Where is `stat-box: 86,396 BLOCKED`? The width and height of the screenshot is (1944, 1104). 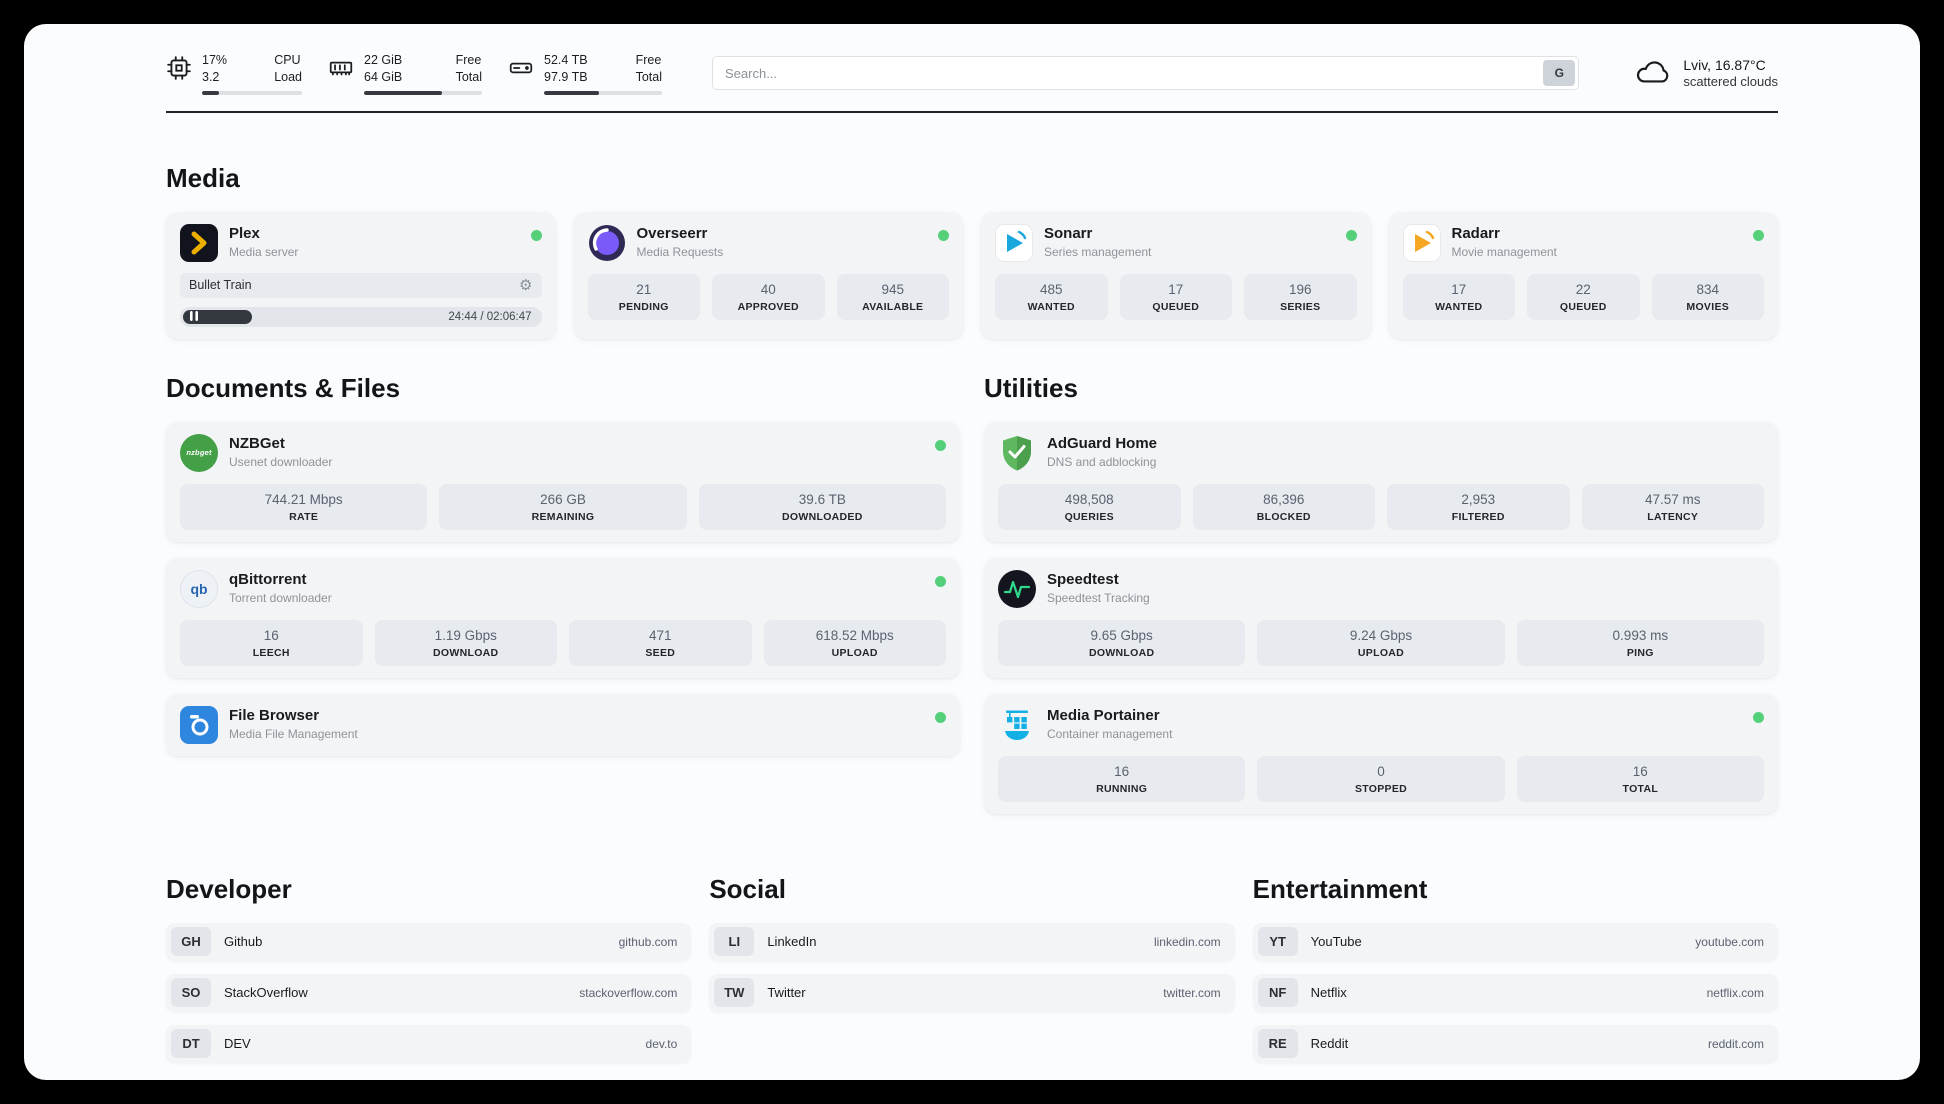
stat-box: 86,396 BLOCKED is located at coordinates (1283, 506).